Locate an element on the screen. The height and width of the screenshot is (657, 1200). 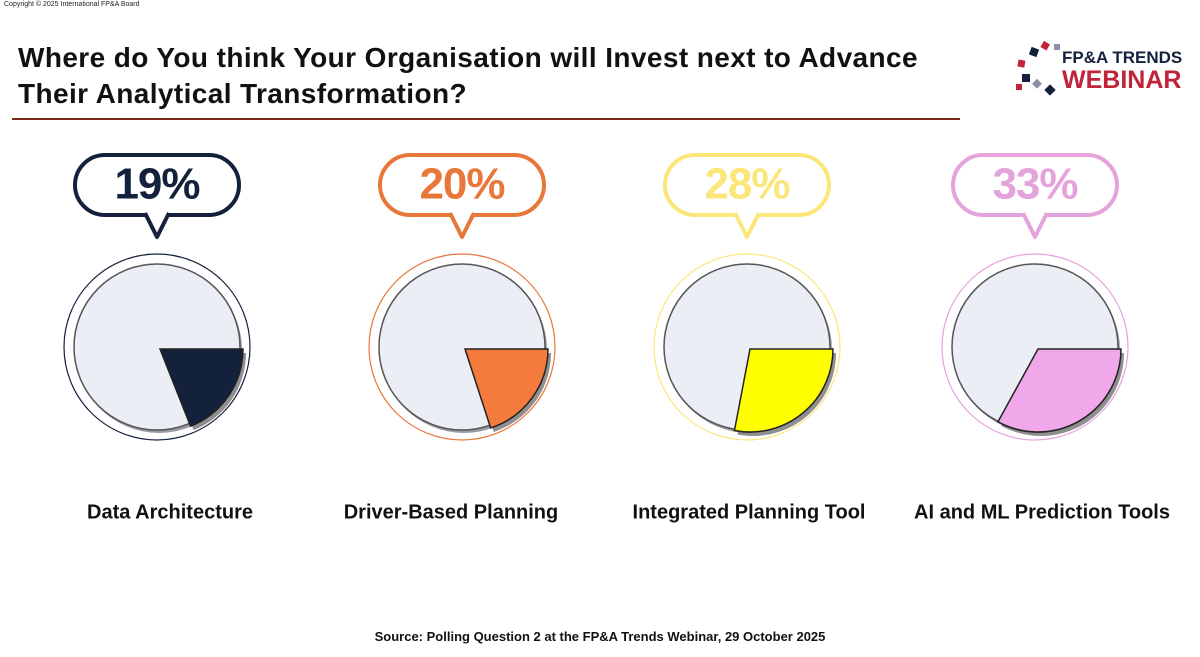
category-label: Data Architecture is located at coordinates (170, 512).